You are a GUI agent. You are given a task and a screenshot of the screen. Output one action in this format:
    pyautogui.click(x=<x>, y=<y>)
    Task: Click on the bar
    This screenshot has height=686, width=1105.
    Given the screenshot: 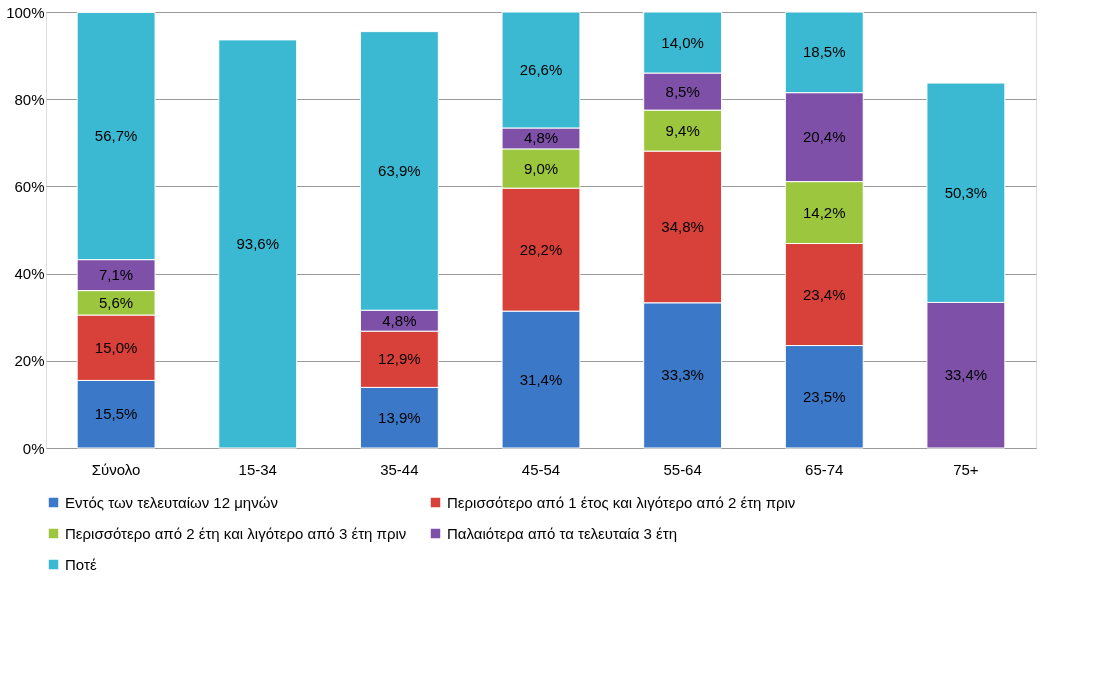 What is the action you would take?
    pyautogui.click(x=258, y=244)
    